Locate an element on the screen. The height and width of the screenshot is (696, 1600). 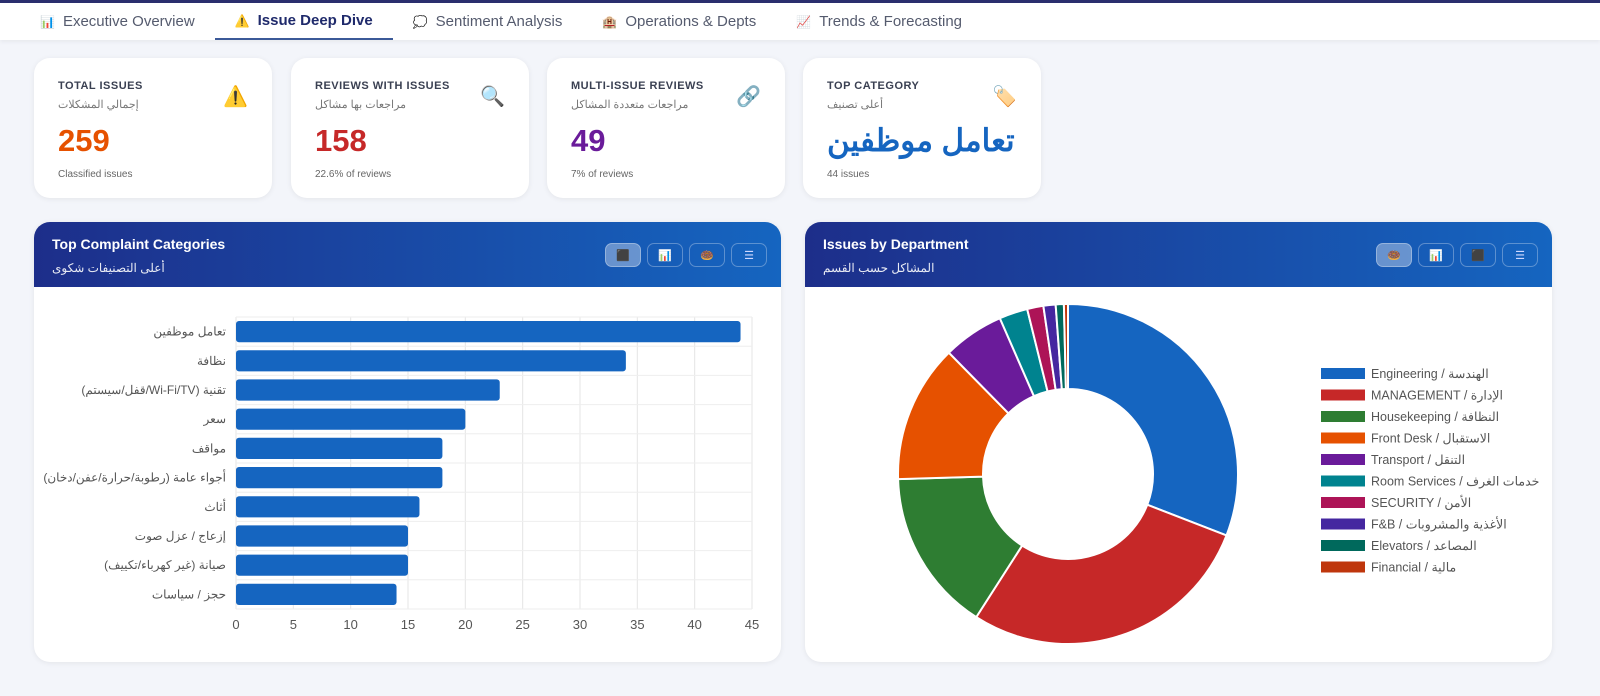
x-tick-label: 15 is located at coordinates (408, 624).